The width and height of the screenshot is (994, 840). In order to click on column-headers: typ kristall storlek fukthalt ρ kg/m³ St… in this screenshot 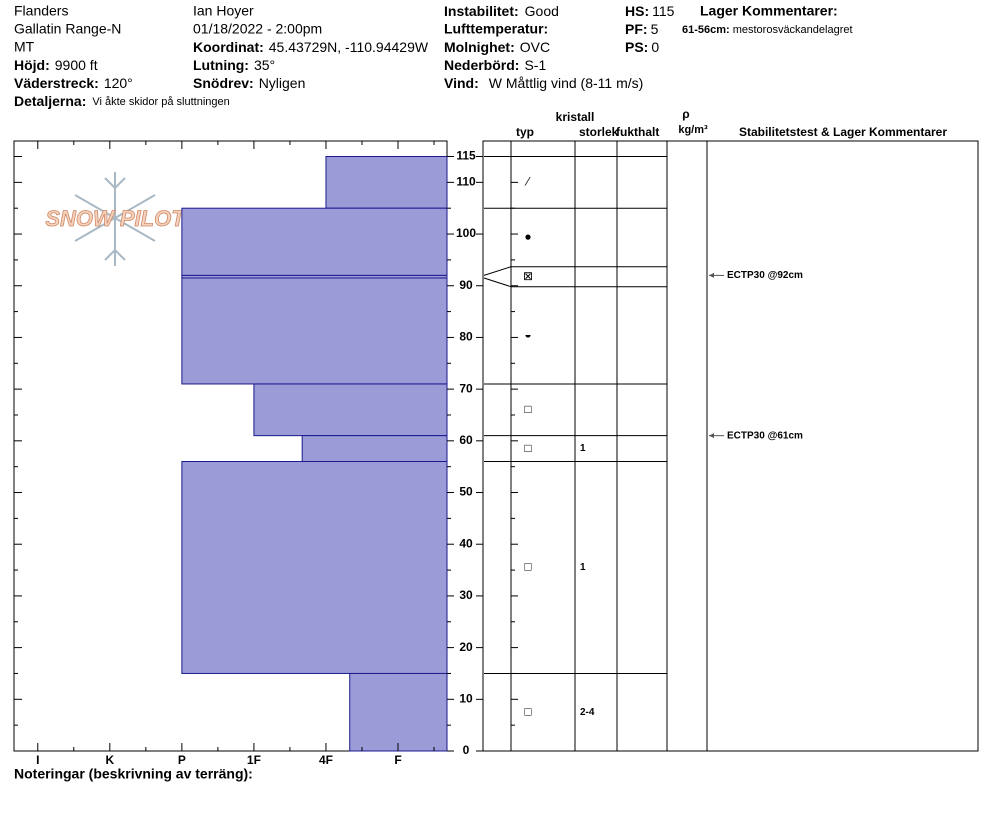, I will do `click(731, 123)`.